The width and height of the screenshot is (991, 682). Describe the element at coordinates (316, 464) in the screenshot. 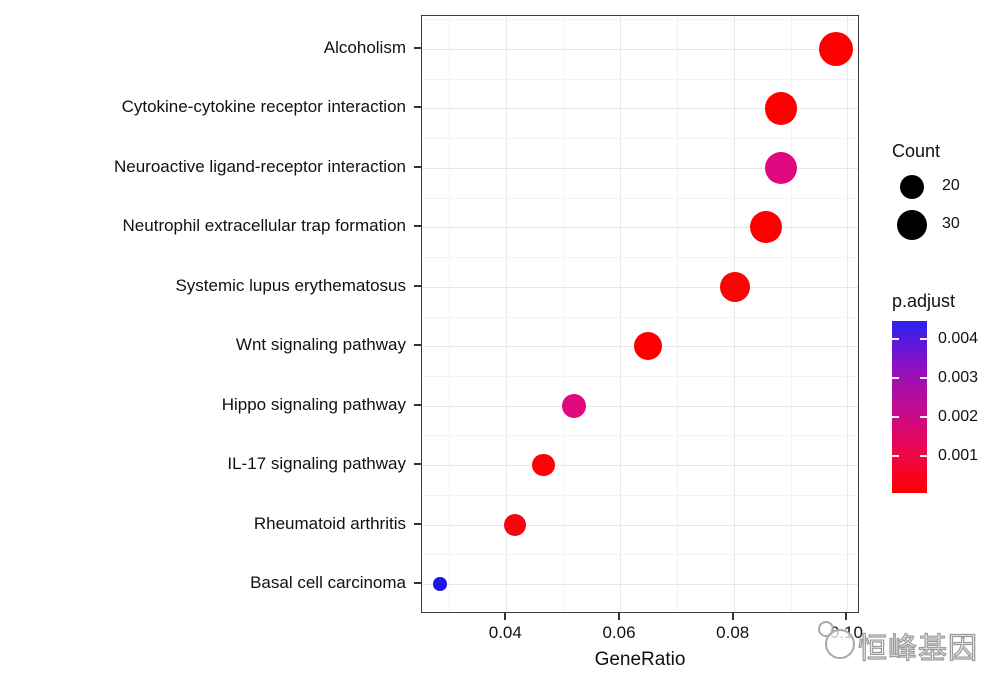

I see `y-axis-label: IL-17 signaling pathway` at that location.